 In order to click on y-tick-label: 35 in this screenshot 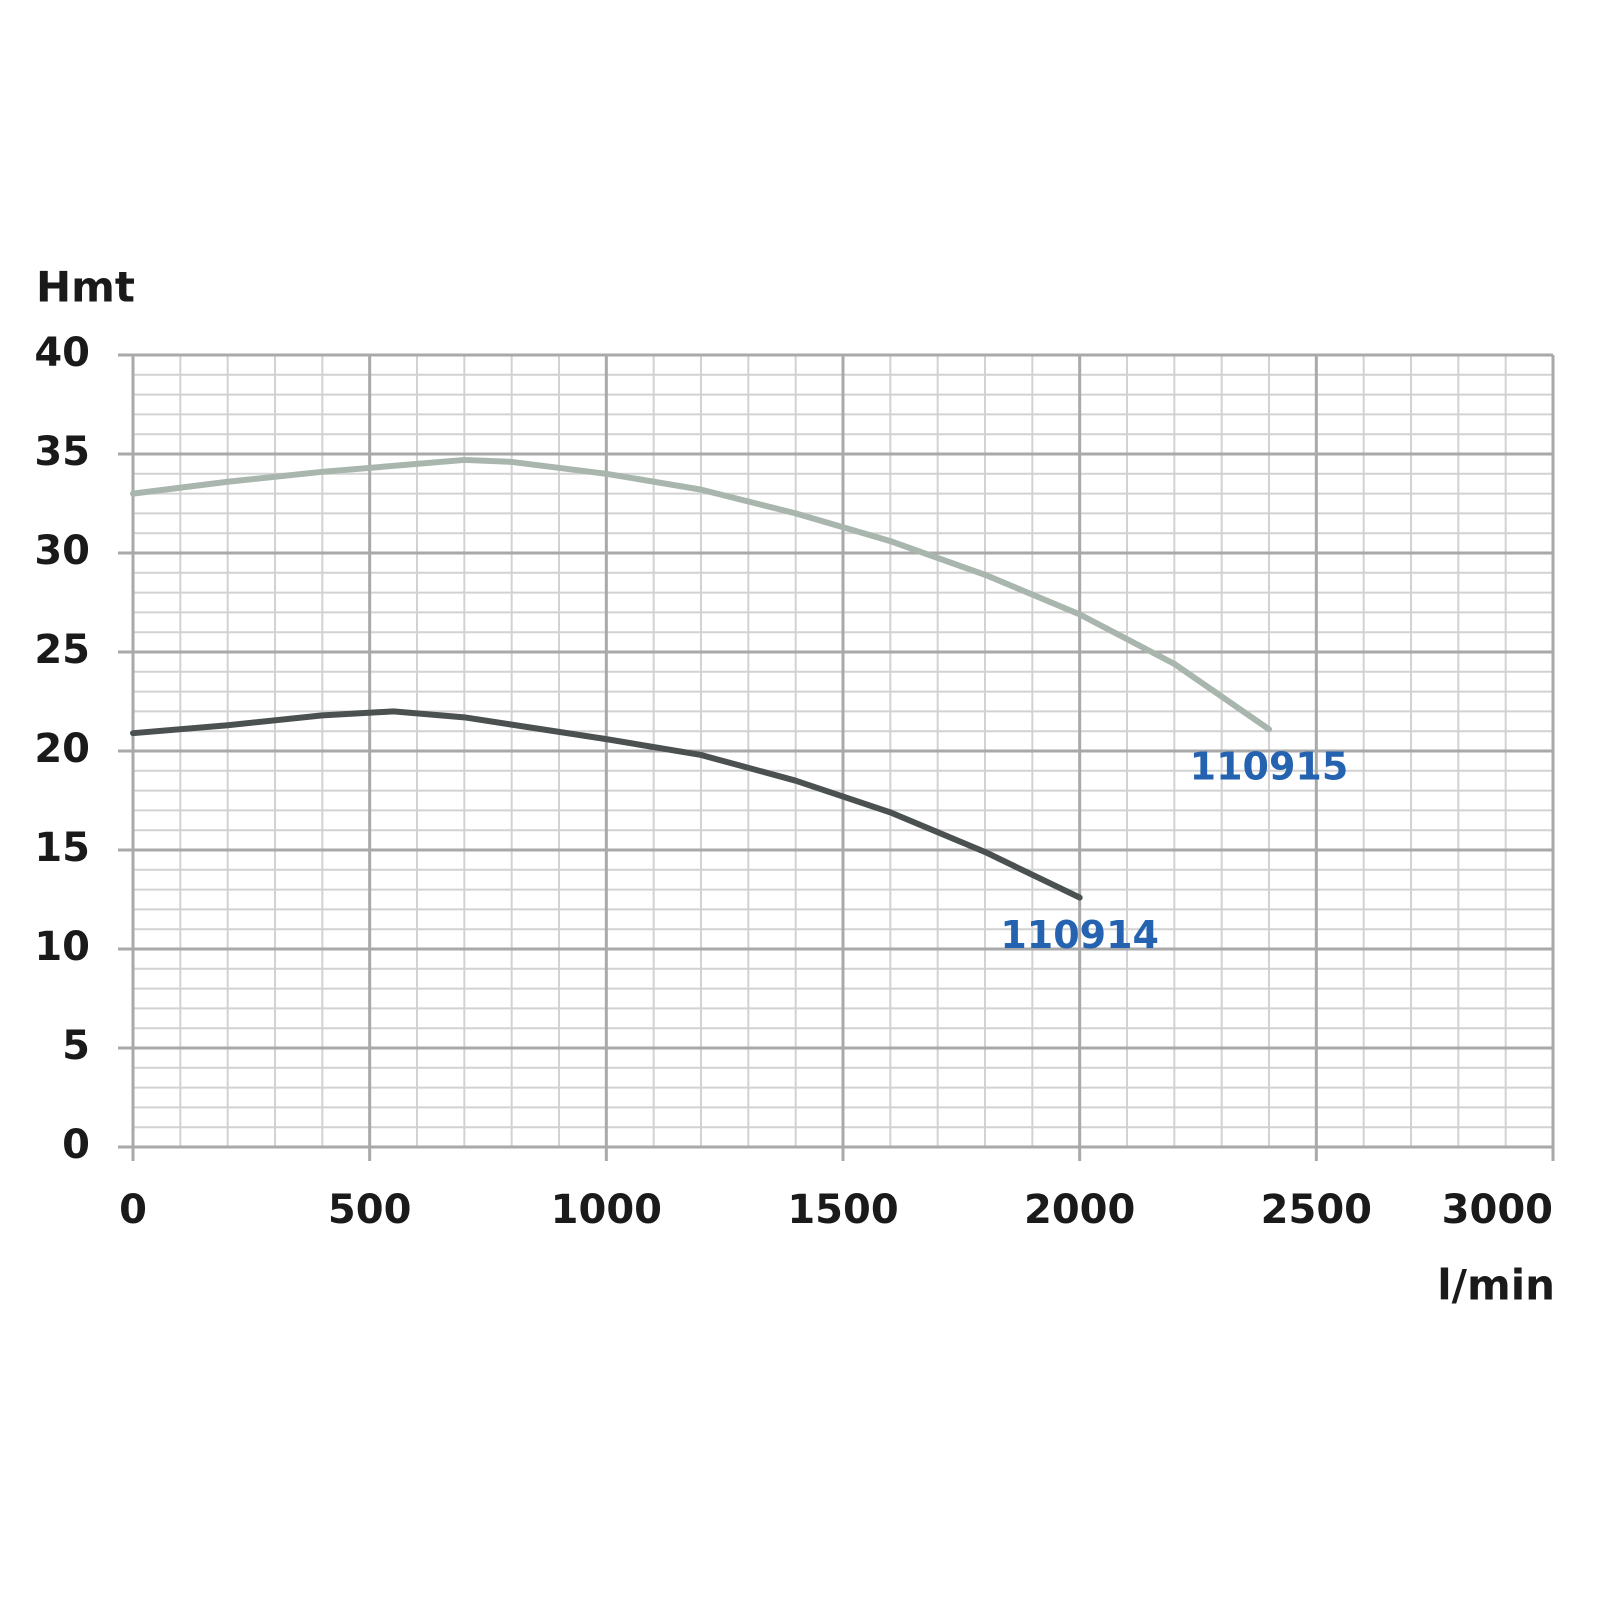, I will do `click(62, 452)`.